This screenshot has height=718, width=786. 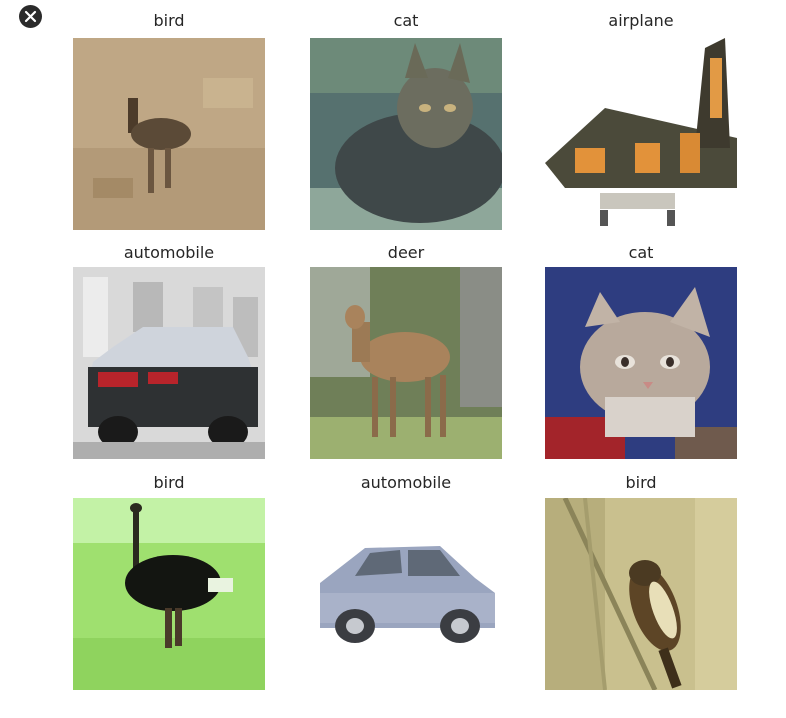 I want to click on grid-cell: deer, so click(x=406, y=350).